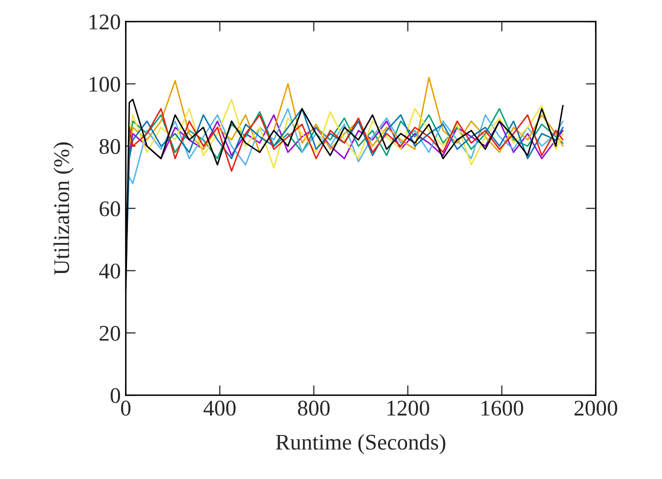 Image resolution: width=662 pixels, height=479 pixels. Describe the element at coordinates (314, 408) in the screenshot. I see `x-tick-label: 800` at that location.